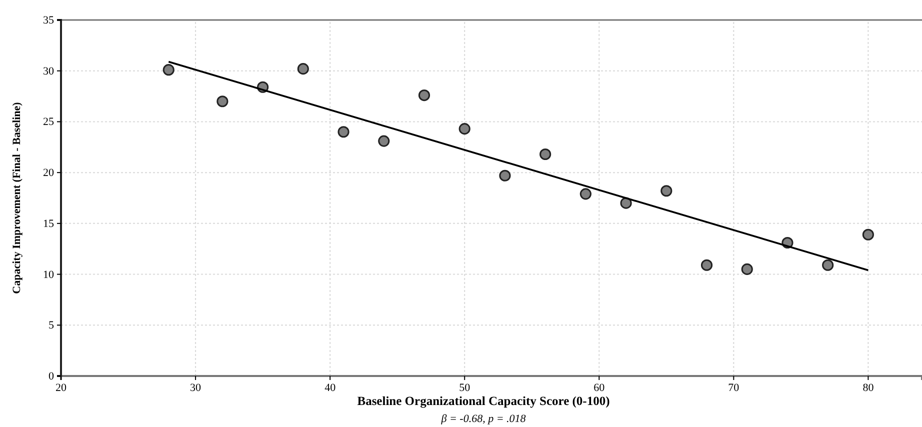 The height and width of the screenshot is (427, 922). Describe the element at coordinates (17, 198) in the screenshot. I see `y-axis-title: Capacity Improvement (Final - Baseline)` at that location.